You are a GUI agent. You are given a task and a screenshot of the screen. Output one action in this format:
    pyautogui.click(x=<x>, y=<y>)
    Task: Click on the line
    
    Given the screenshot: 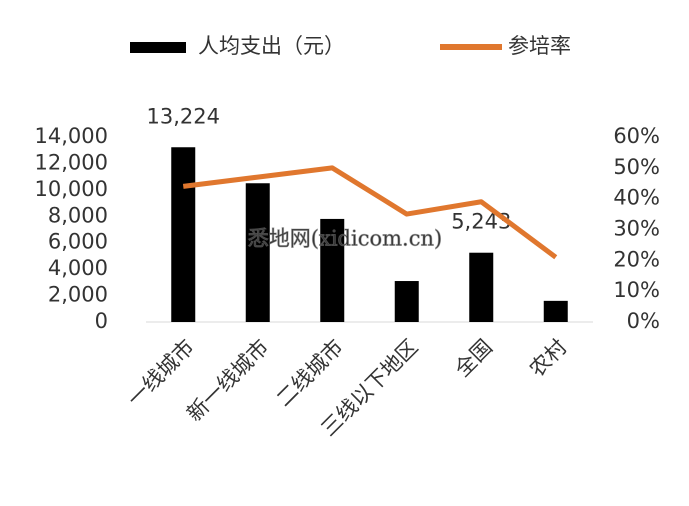 What is the action you would take?
    pyautogui.click(x=370, y=212)
    